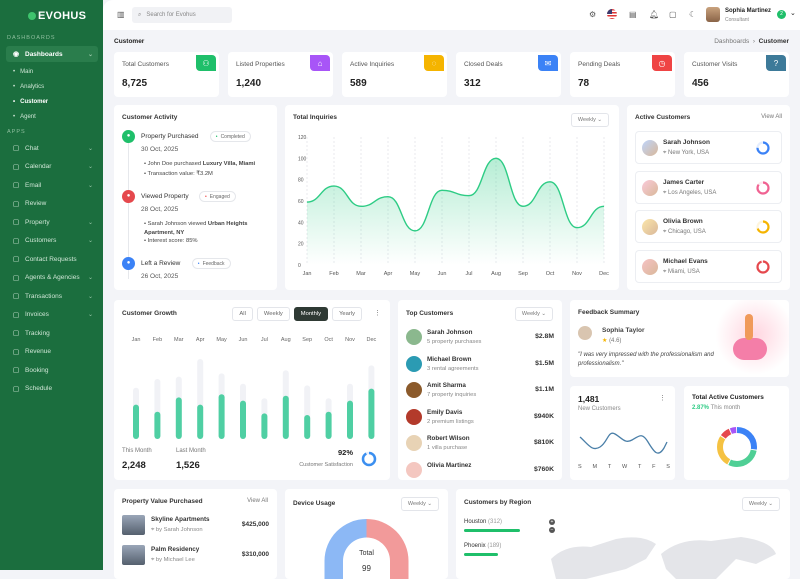  Describe the element at coordinates (453, 369) in the screenshot. I see `customer-detail: 3 rental agreements` at that location.